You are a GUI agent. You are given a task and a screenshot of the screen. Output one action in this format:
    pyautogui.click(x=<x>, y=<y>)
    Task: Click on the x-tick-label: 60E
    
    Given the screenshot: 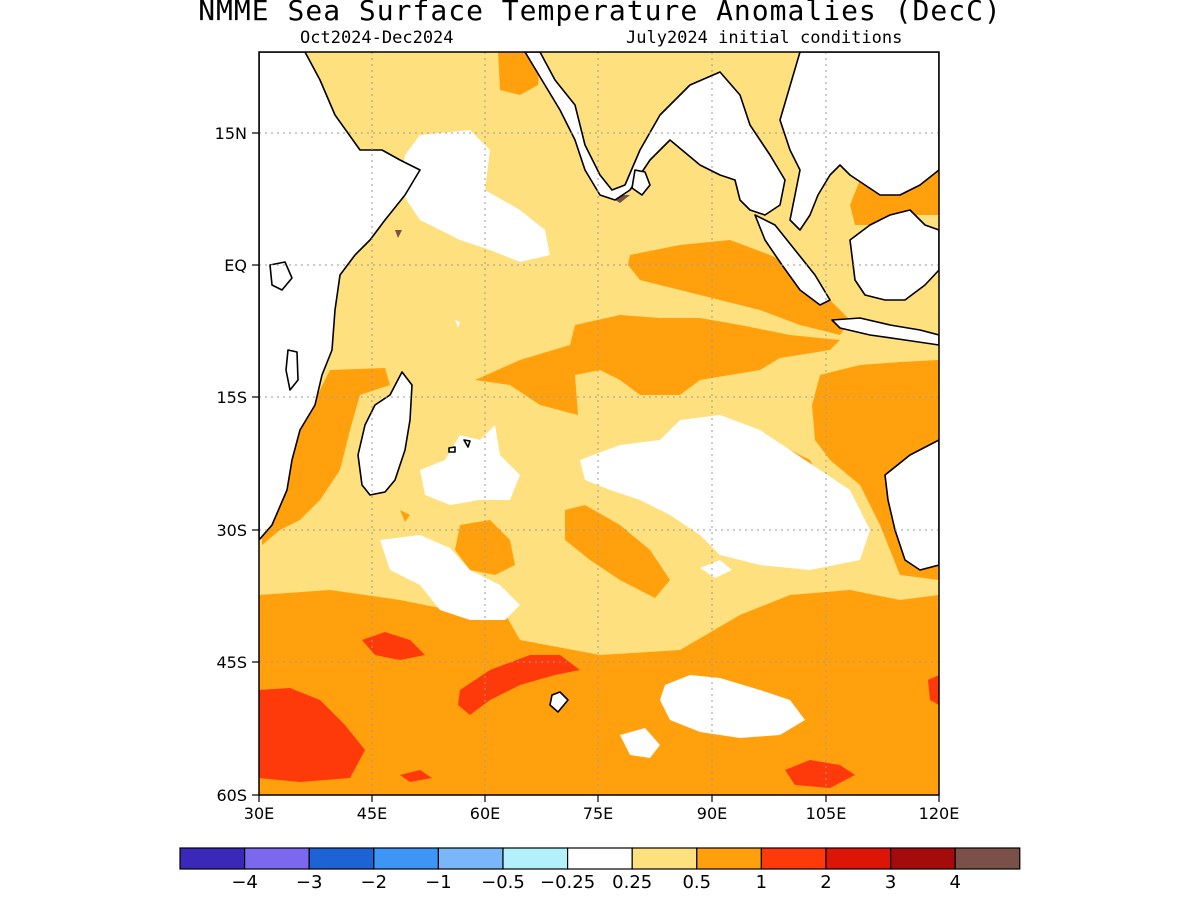 What is the action you would take?
    pyautogui.click(x=485, y=813)
    